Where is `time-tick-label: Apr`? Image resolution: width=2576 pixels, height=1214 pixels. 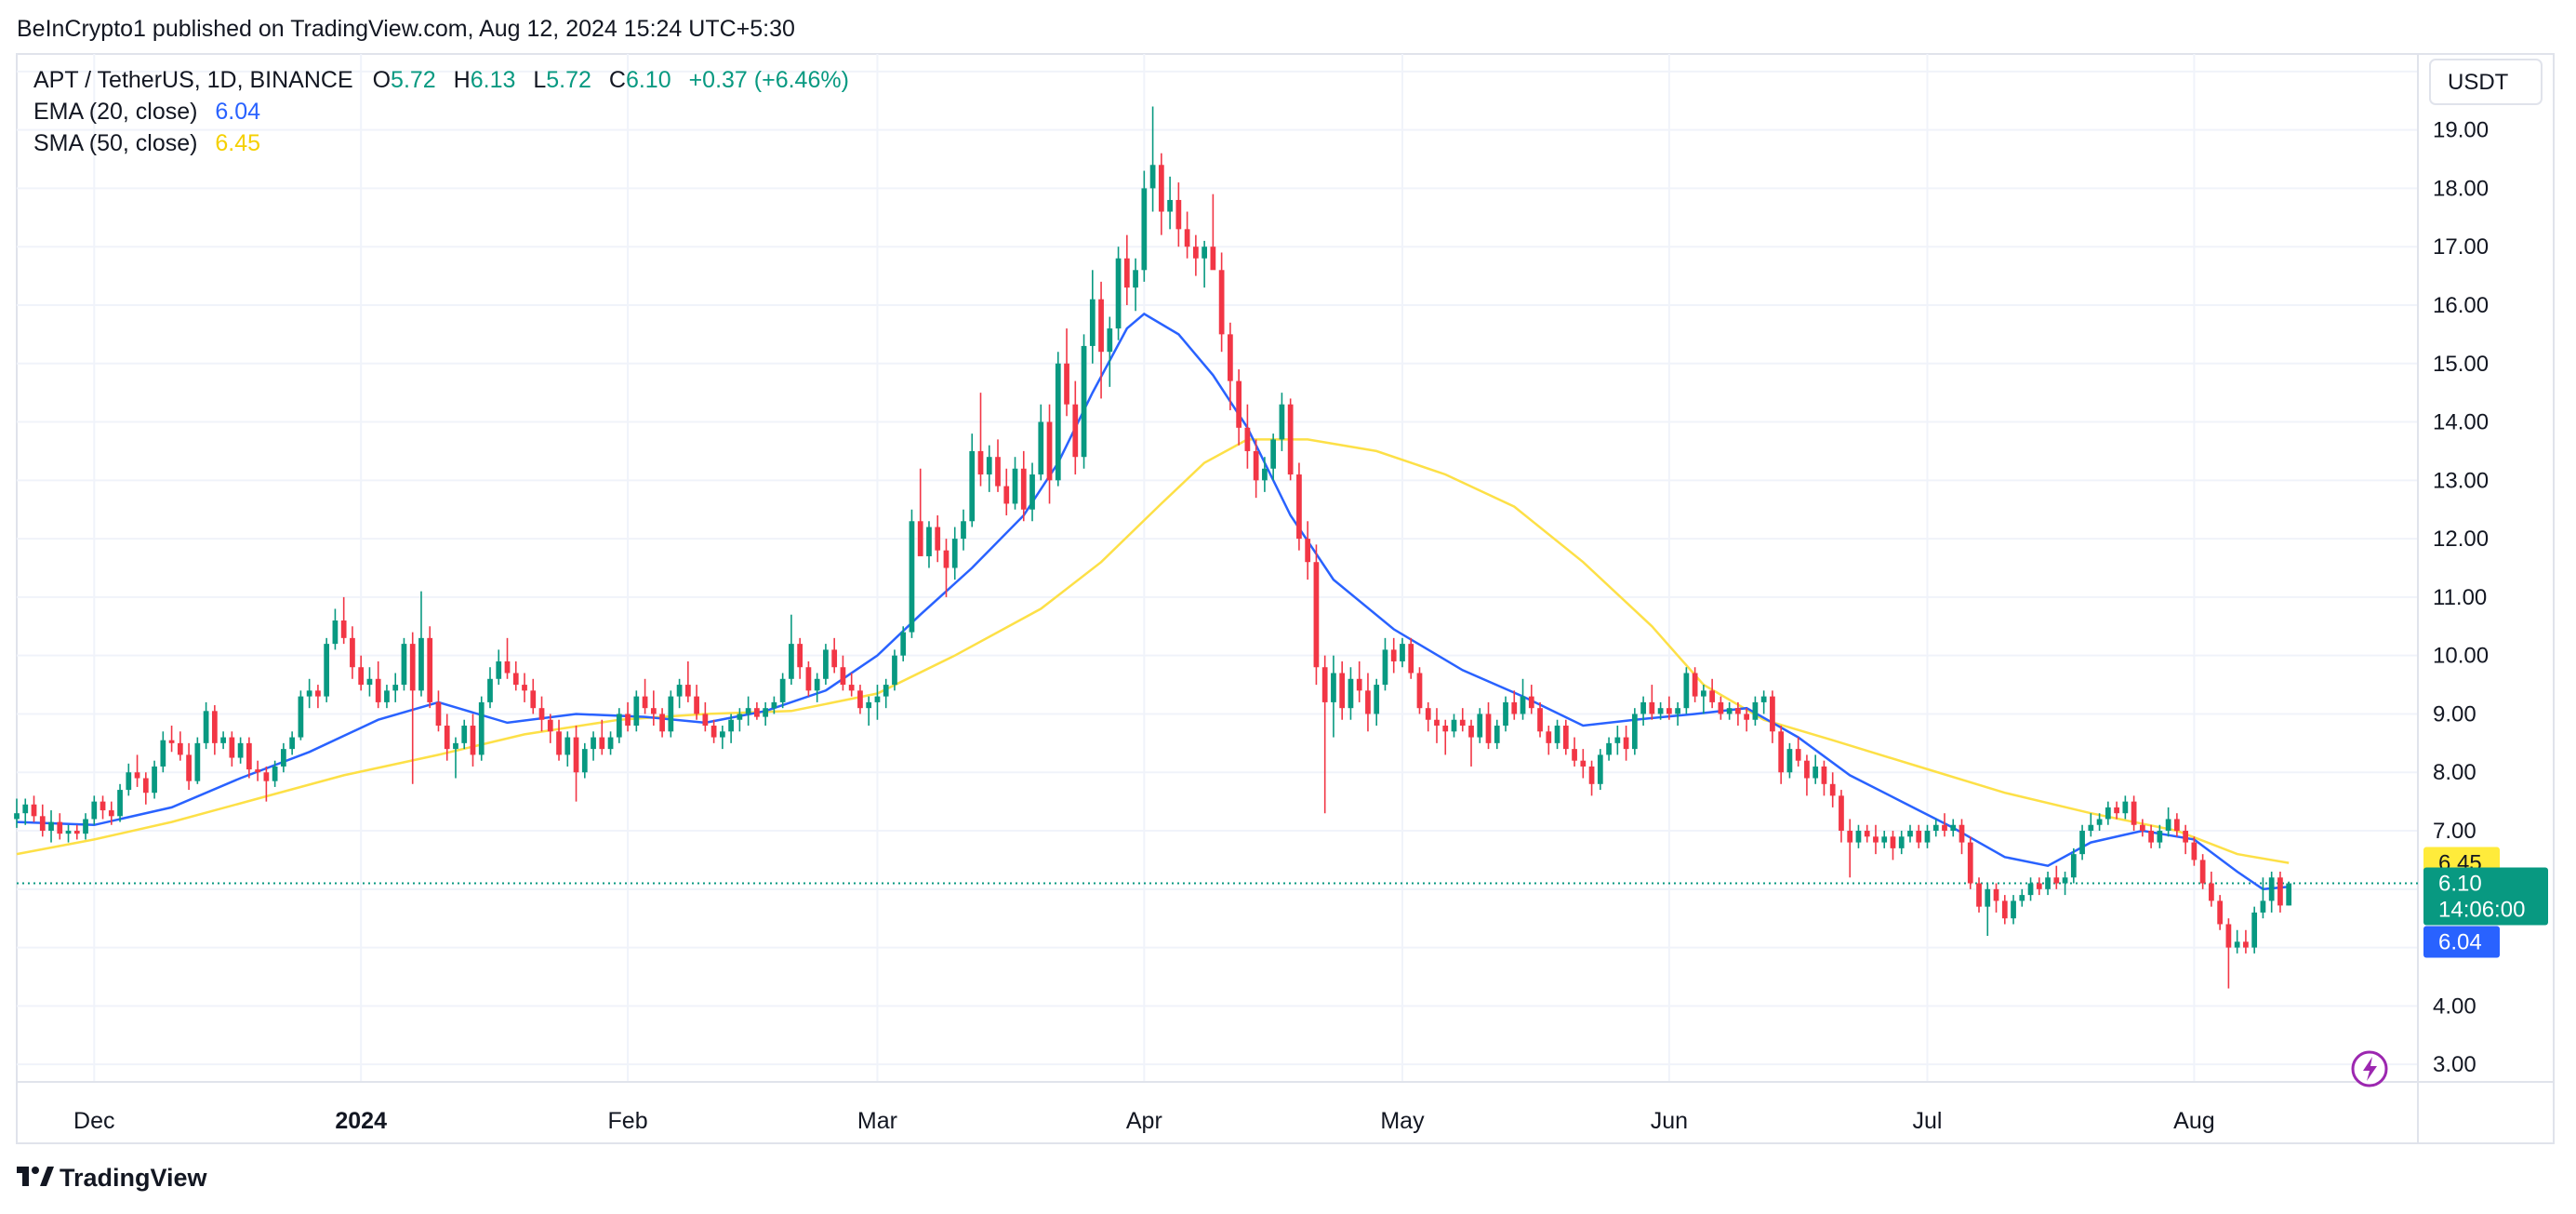
time-tick-label: Apr is located at coordinates (1144, 1121).